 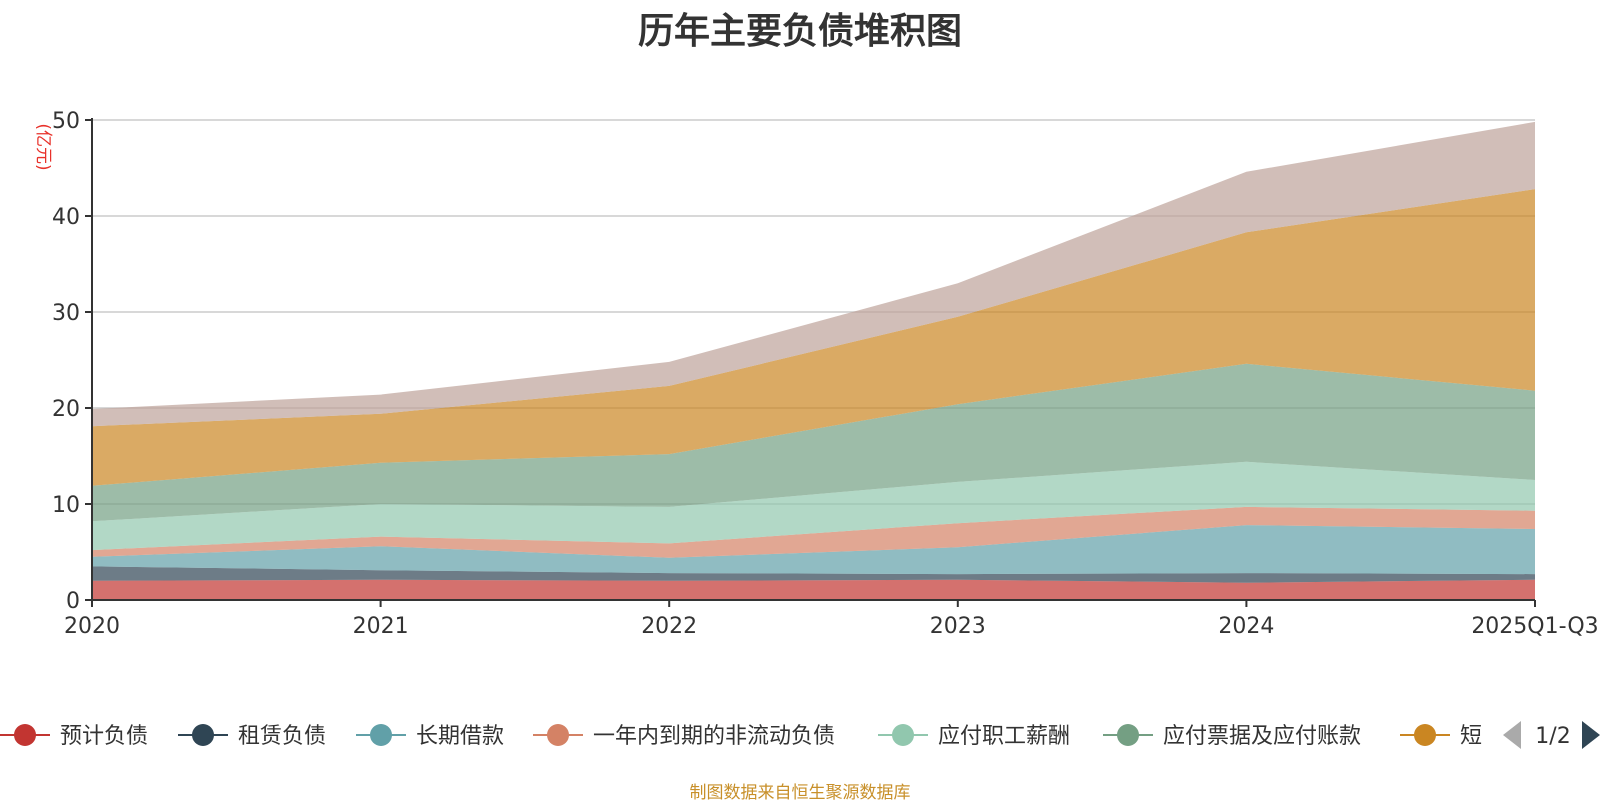 I want to click on legend-item: 长期借款, so click(x=430, y=736).